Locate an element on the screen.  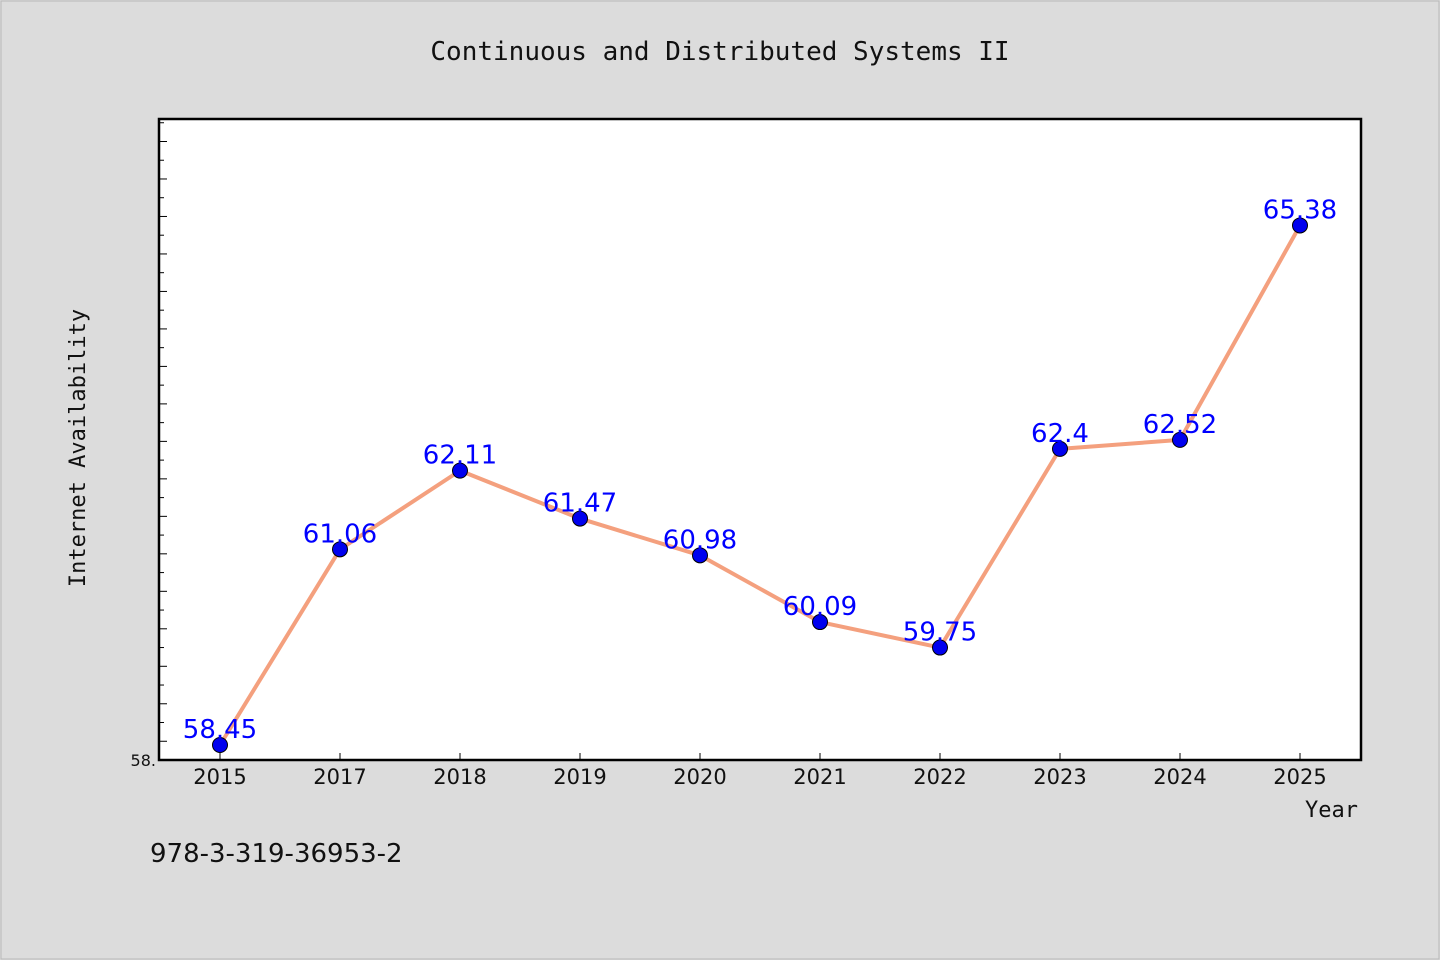
data-label: 61.47 is located at coordinates (580, 504).